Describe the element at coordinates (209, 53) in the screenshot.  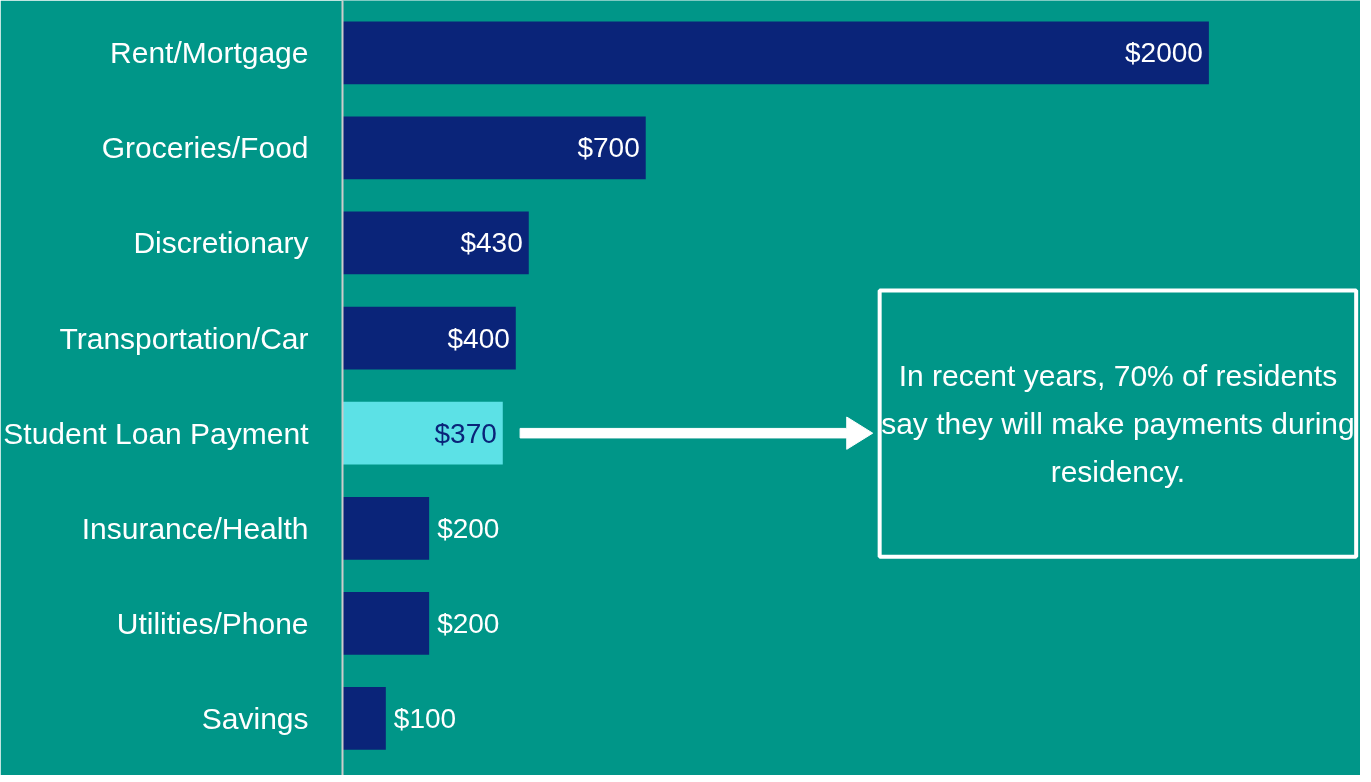
I see `y-tick-label: Rent/Mortgage` at that location.